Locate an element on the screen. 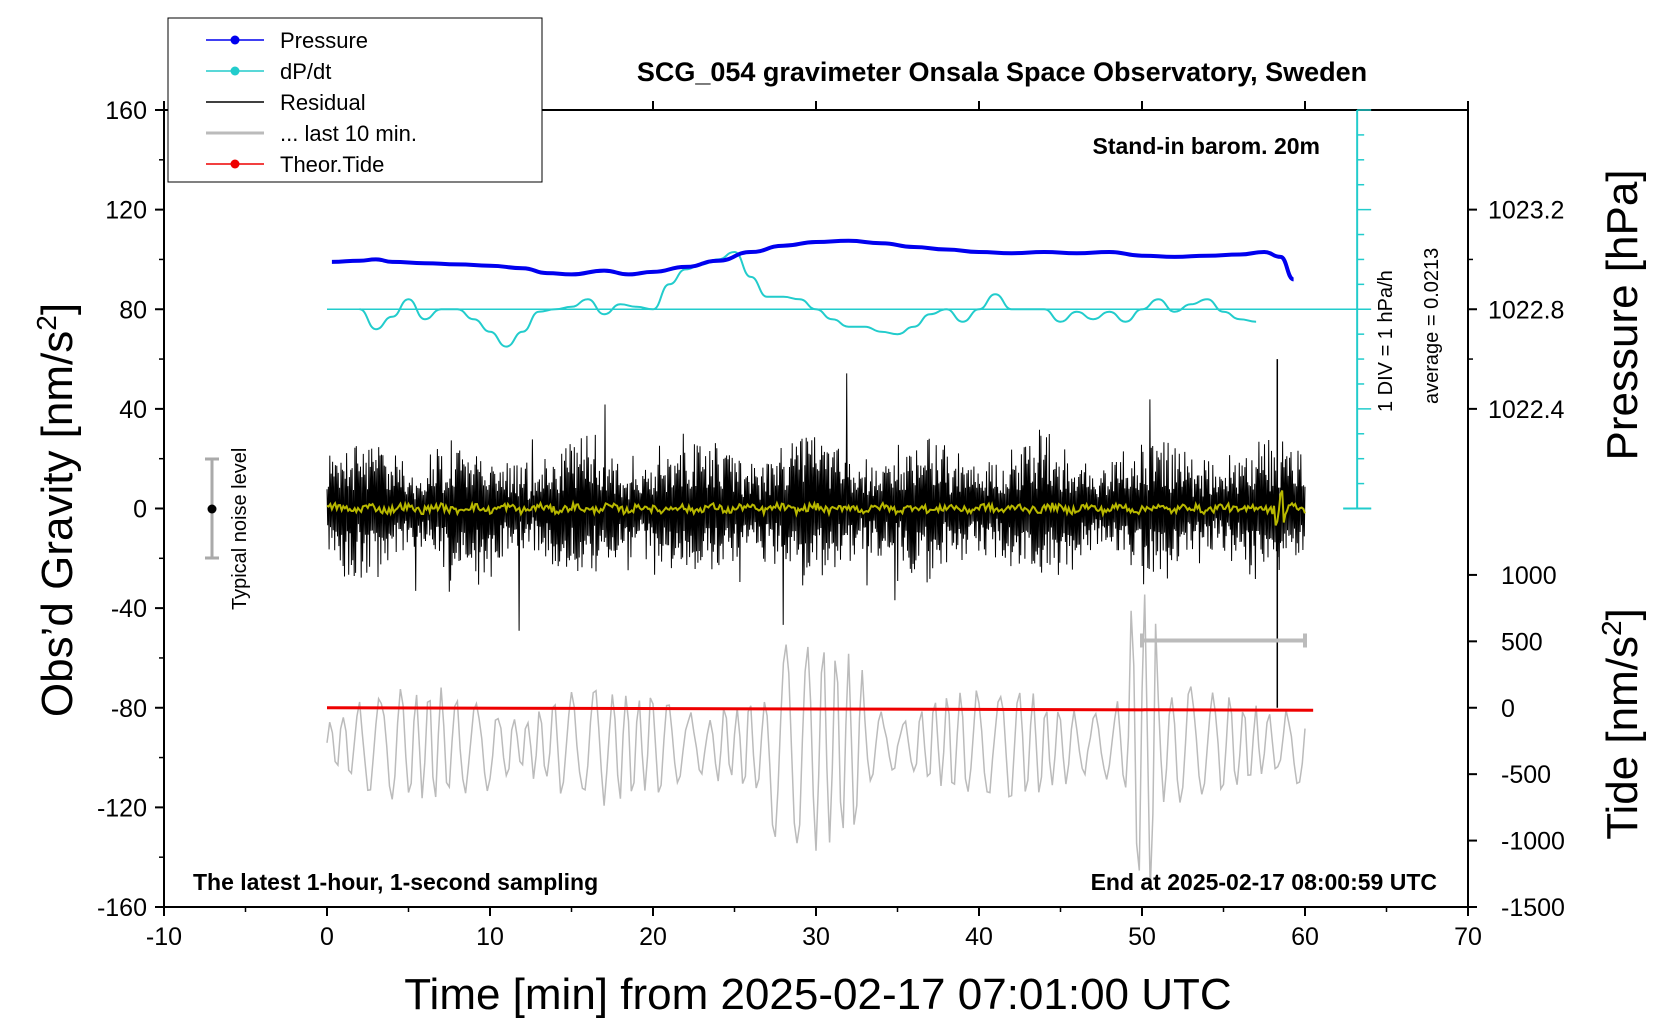 The height and width of the screenshot is (1025, 1660). legend-label: Residual is located at coordinates (323, 102).